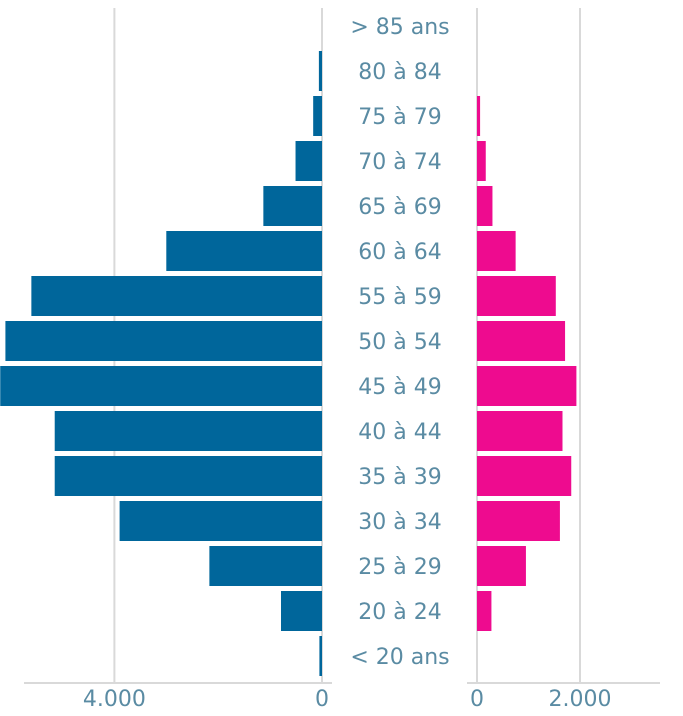  I want to click on age-label-1: 80 à 84, so click(399, 72).